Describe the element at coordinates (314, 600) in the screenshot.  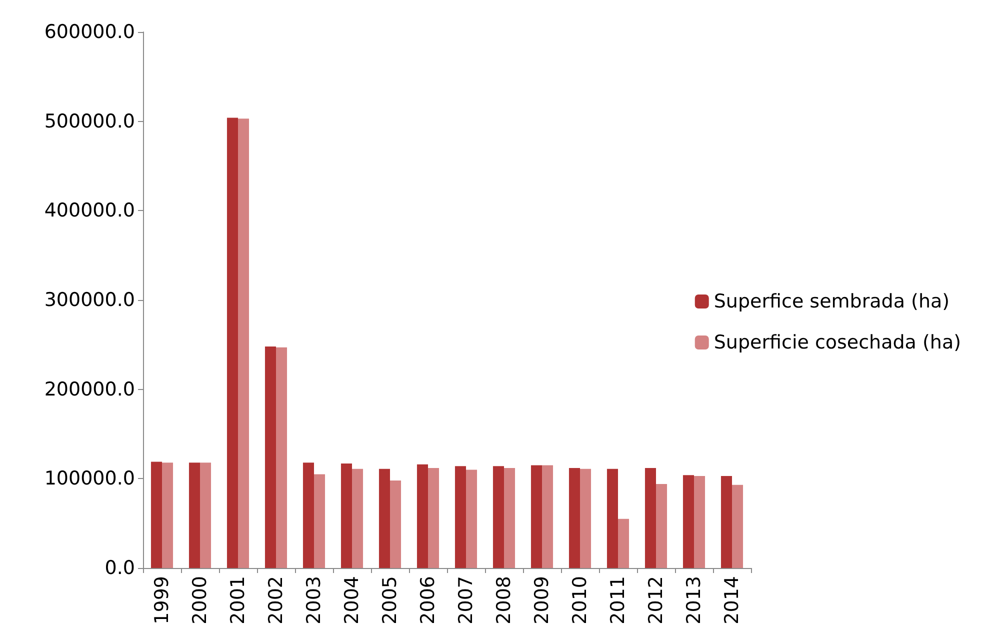
I see `x-tick-label: 2003` at that location.